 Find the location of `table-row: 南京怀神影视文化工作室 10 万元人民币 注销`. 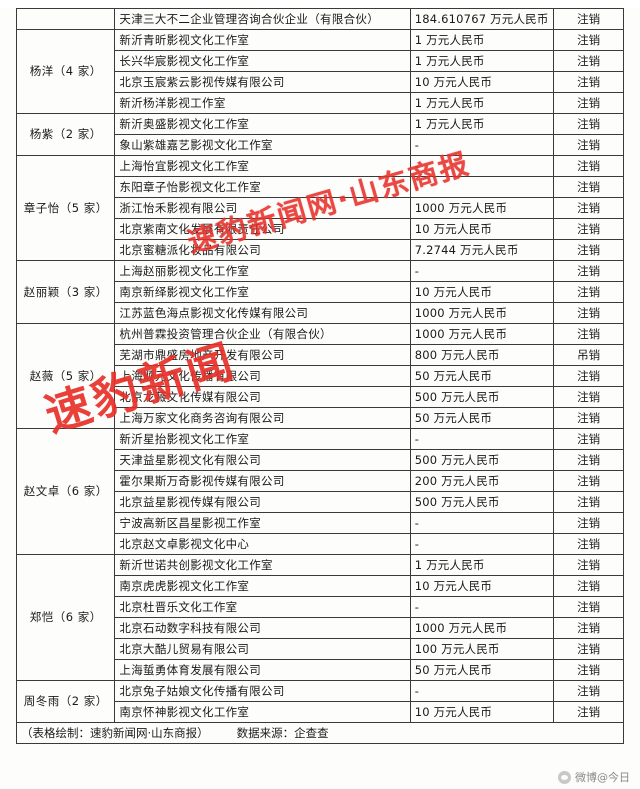

table-row: 南京怀神影视文化工作室 10 万元人民币 注销 is located at coordinates (320, 712).